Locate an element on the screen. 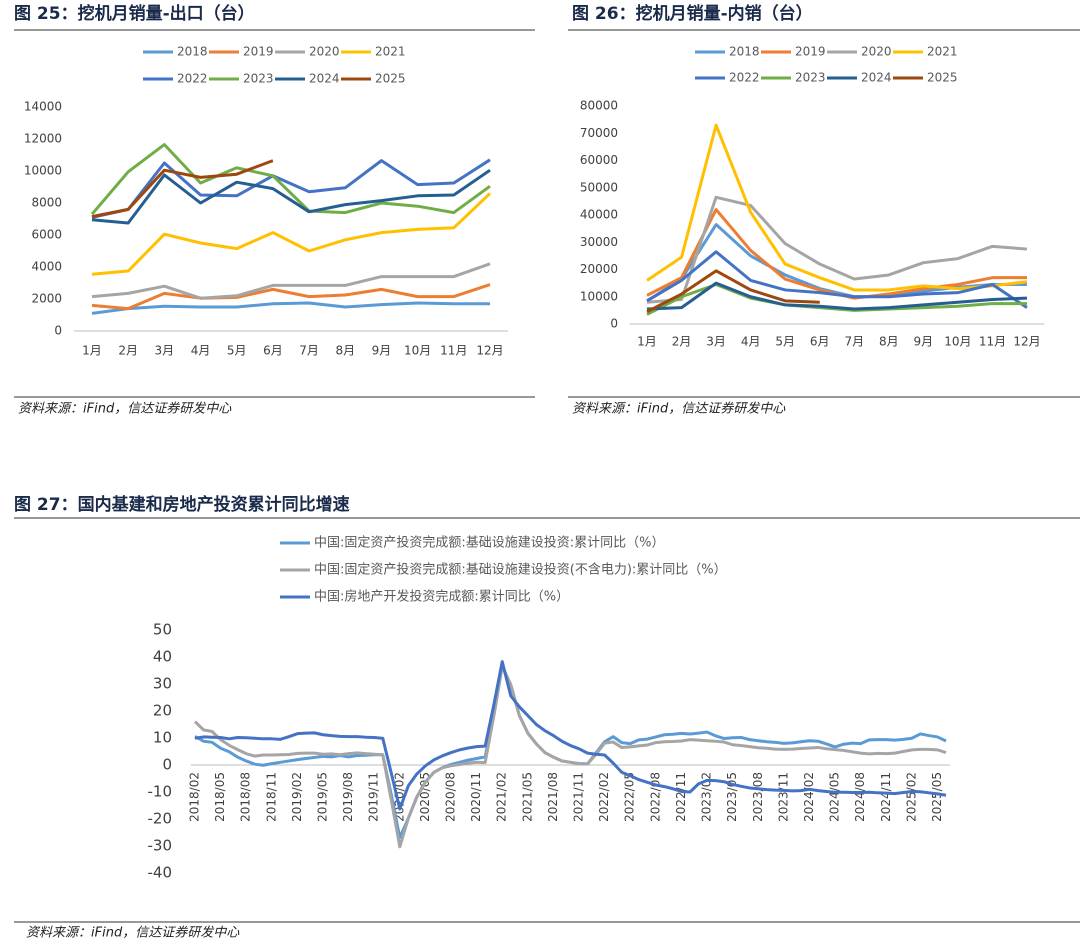  x-tick-label: 2021/02 is located at coordinates (502, 797).